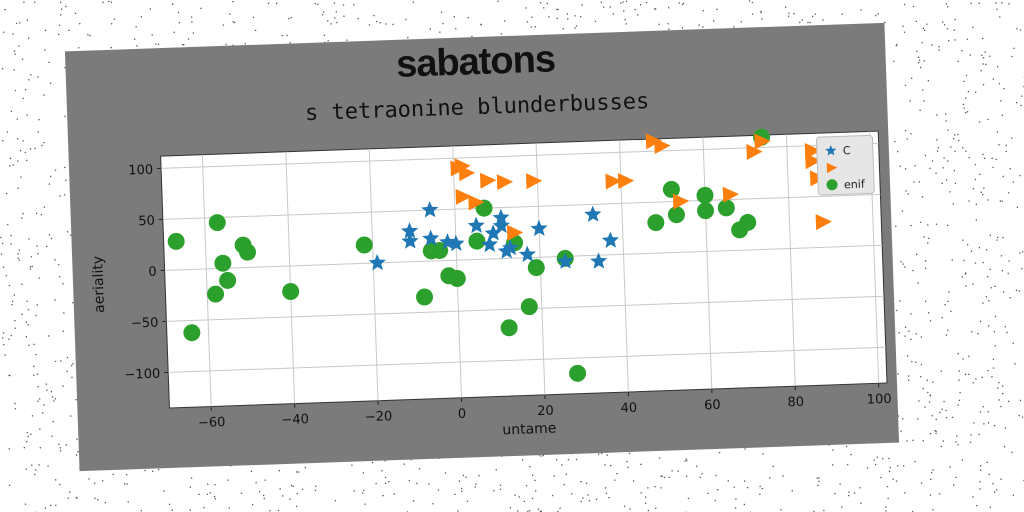 The width and height of the screenshot is (1024, 512). I want to click on x-tick-label: 40, so click(628, 409).